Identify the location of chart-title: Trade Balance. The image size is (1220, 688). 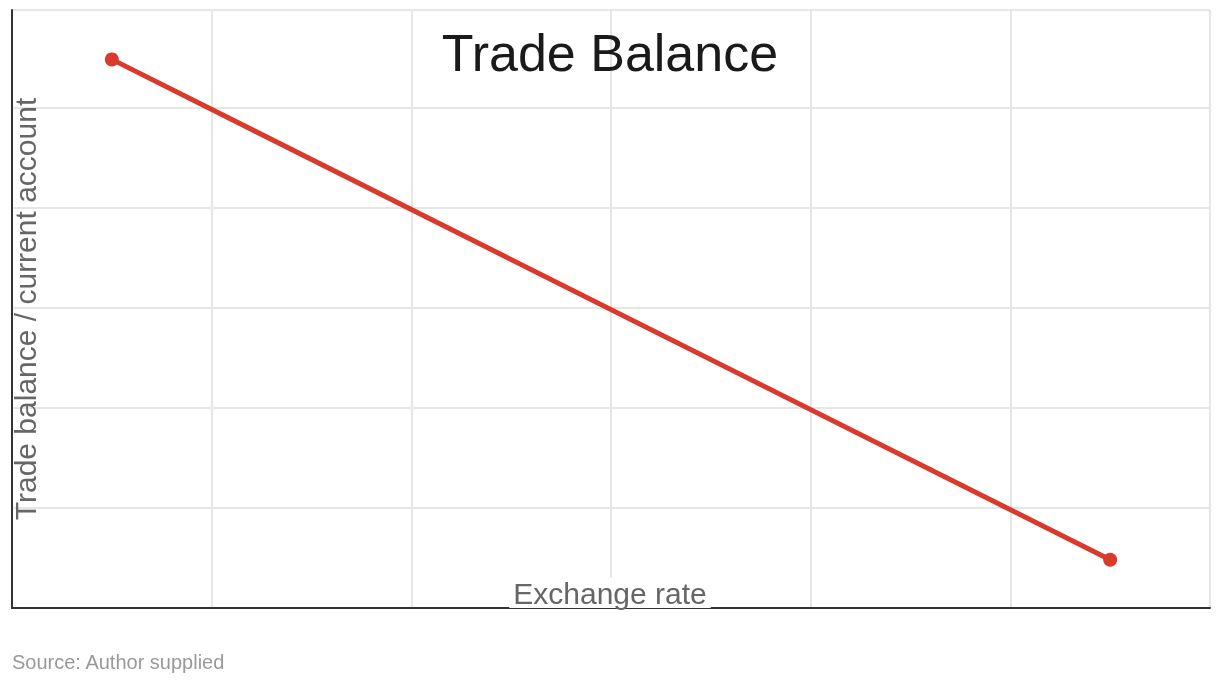
(610, 53).